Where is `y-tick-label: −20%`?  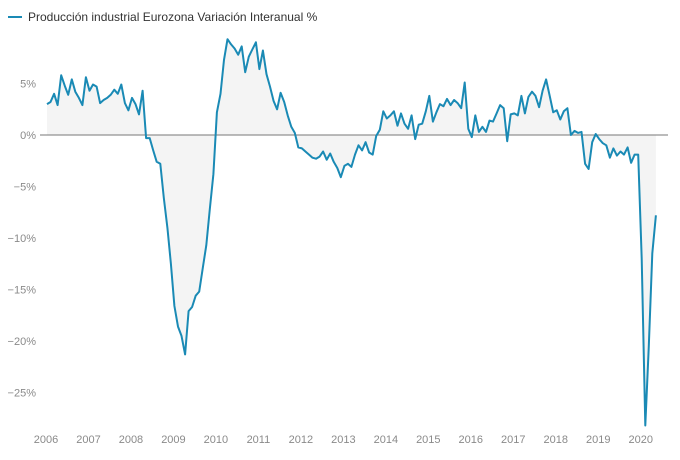
y-tick-label: −20% is located at coordinates (22, 342).